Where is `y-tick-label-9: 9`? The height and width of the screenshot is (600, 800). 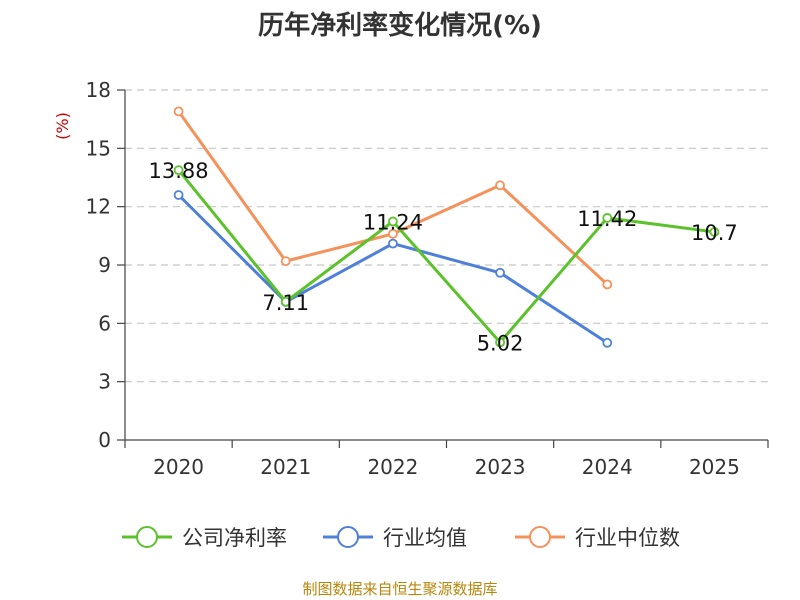 y-tick-label-9: 9 is located at coordinates (104, 265).